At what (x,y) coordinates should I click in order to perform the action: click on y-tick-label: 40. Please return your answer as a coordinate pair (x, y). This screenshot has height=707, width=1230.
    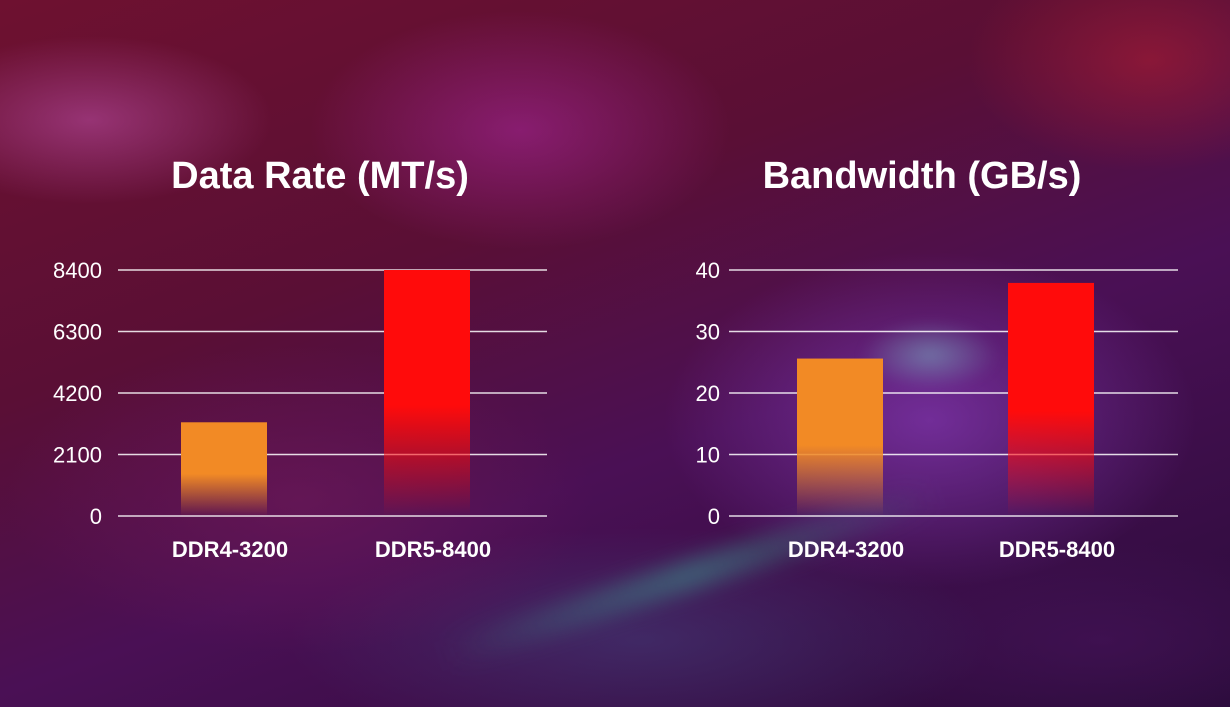
    Looking at the image, I should click on (708, 270).